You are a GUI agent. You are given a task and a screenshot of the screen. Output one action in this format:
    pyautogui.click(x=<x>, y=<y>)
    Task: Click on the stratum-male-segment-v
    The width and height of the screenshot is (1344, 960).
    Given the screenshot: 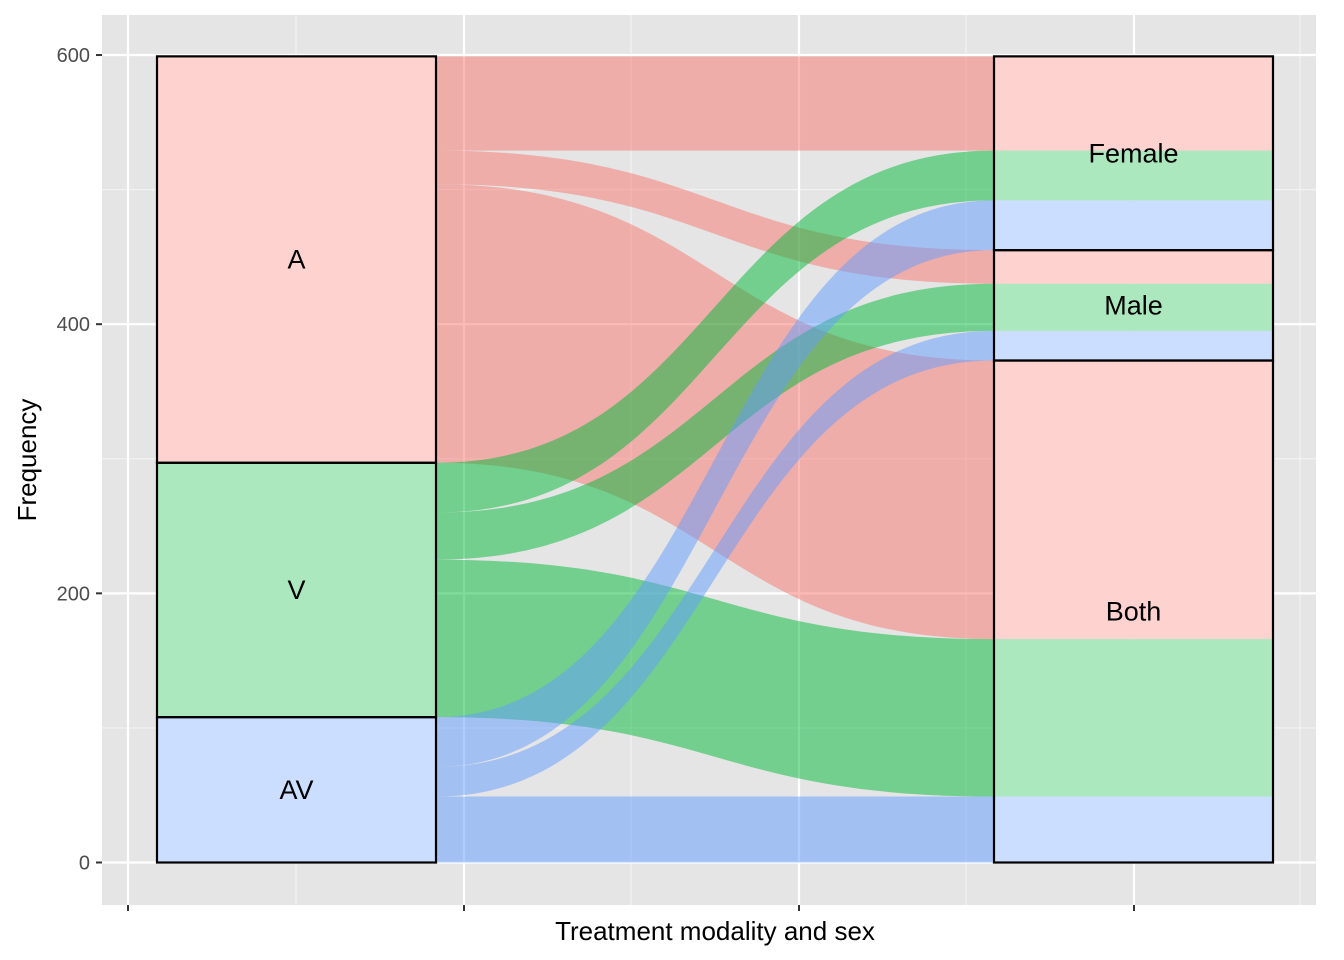 What is the action you would take?
    pyautogui.click(x=1133, y=307)
    